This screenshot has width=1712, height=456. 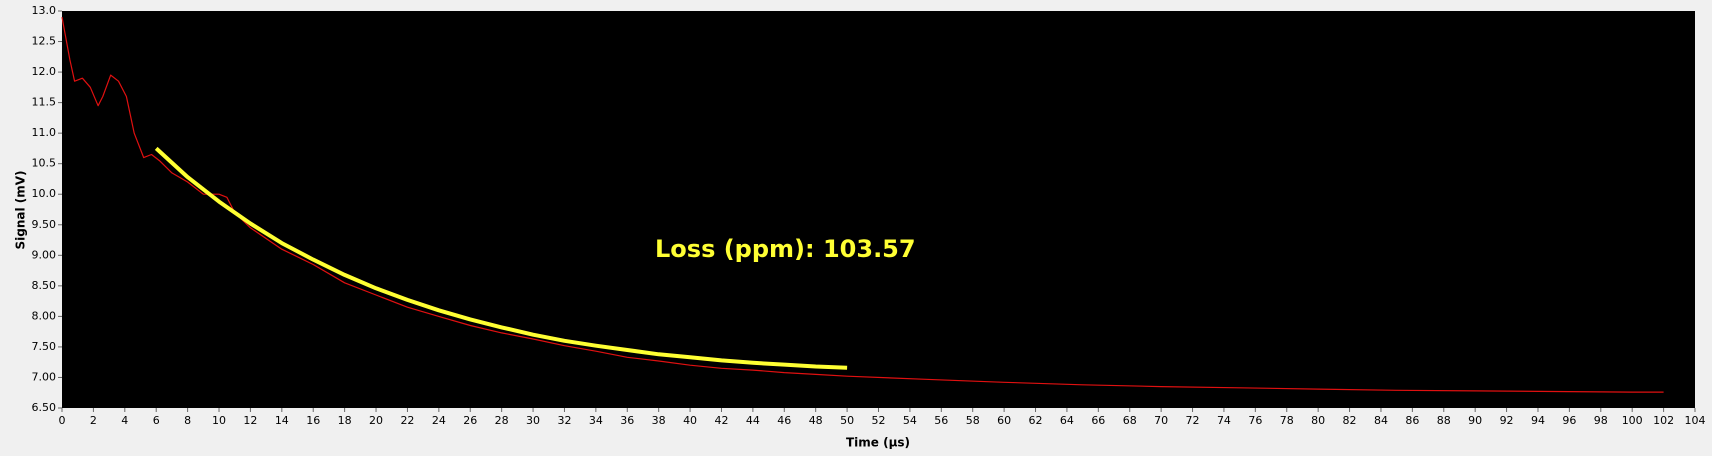 I want to click on x-tick-label: 26, so click(x=470, y=420).